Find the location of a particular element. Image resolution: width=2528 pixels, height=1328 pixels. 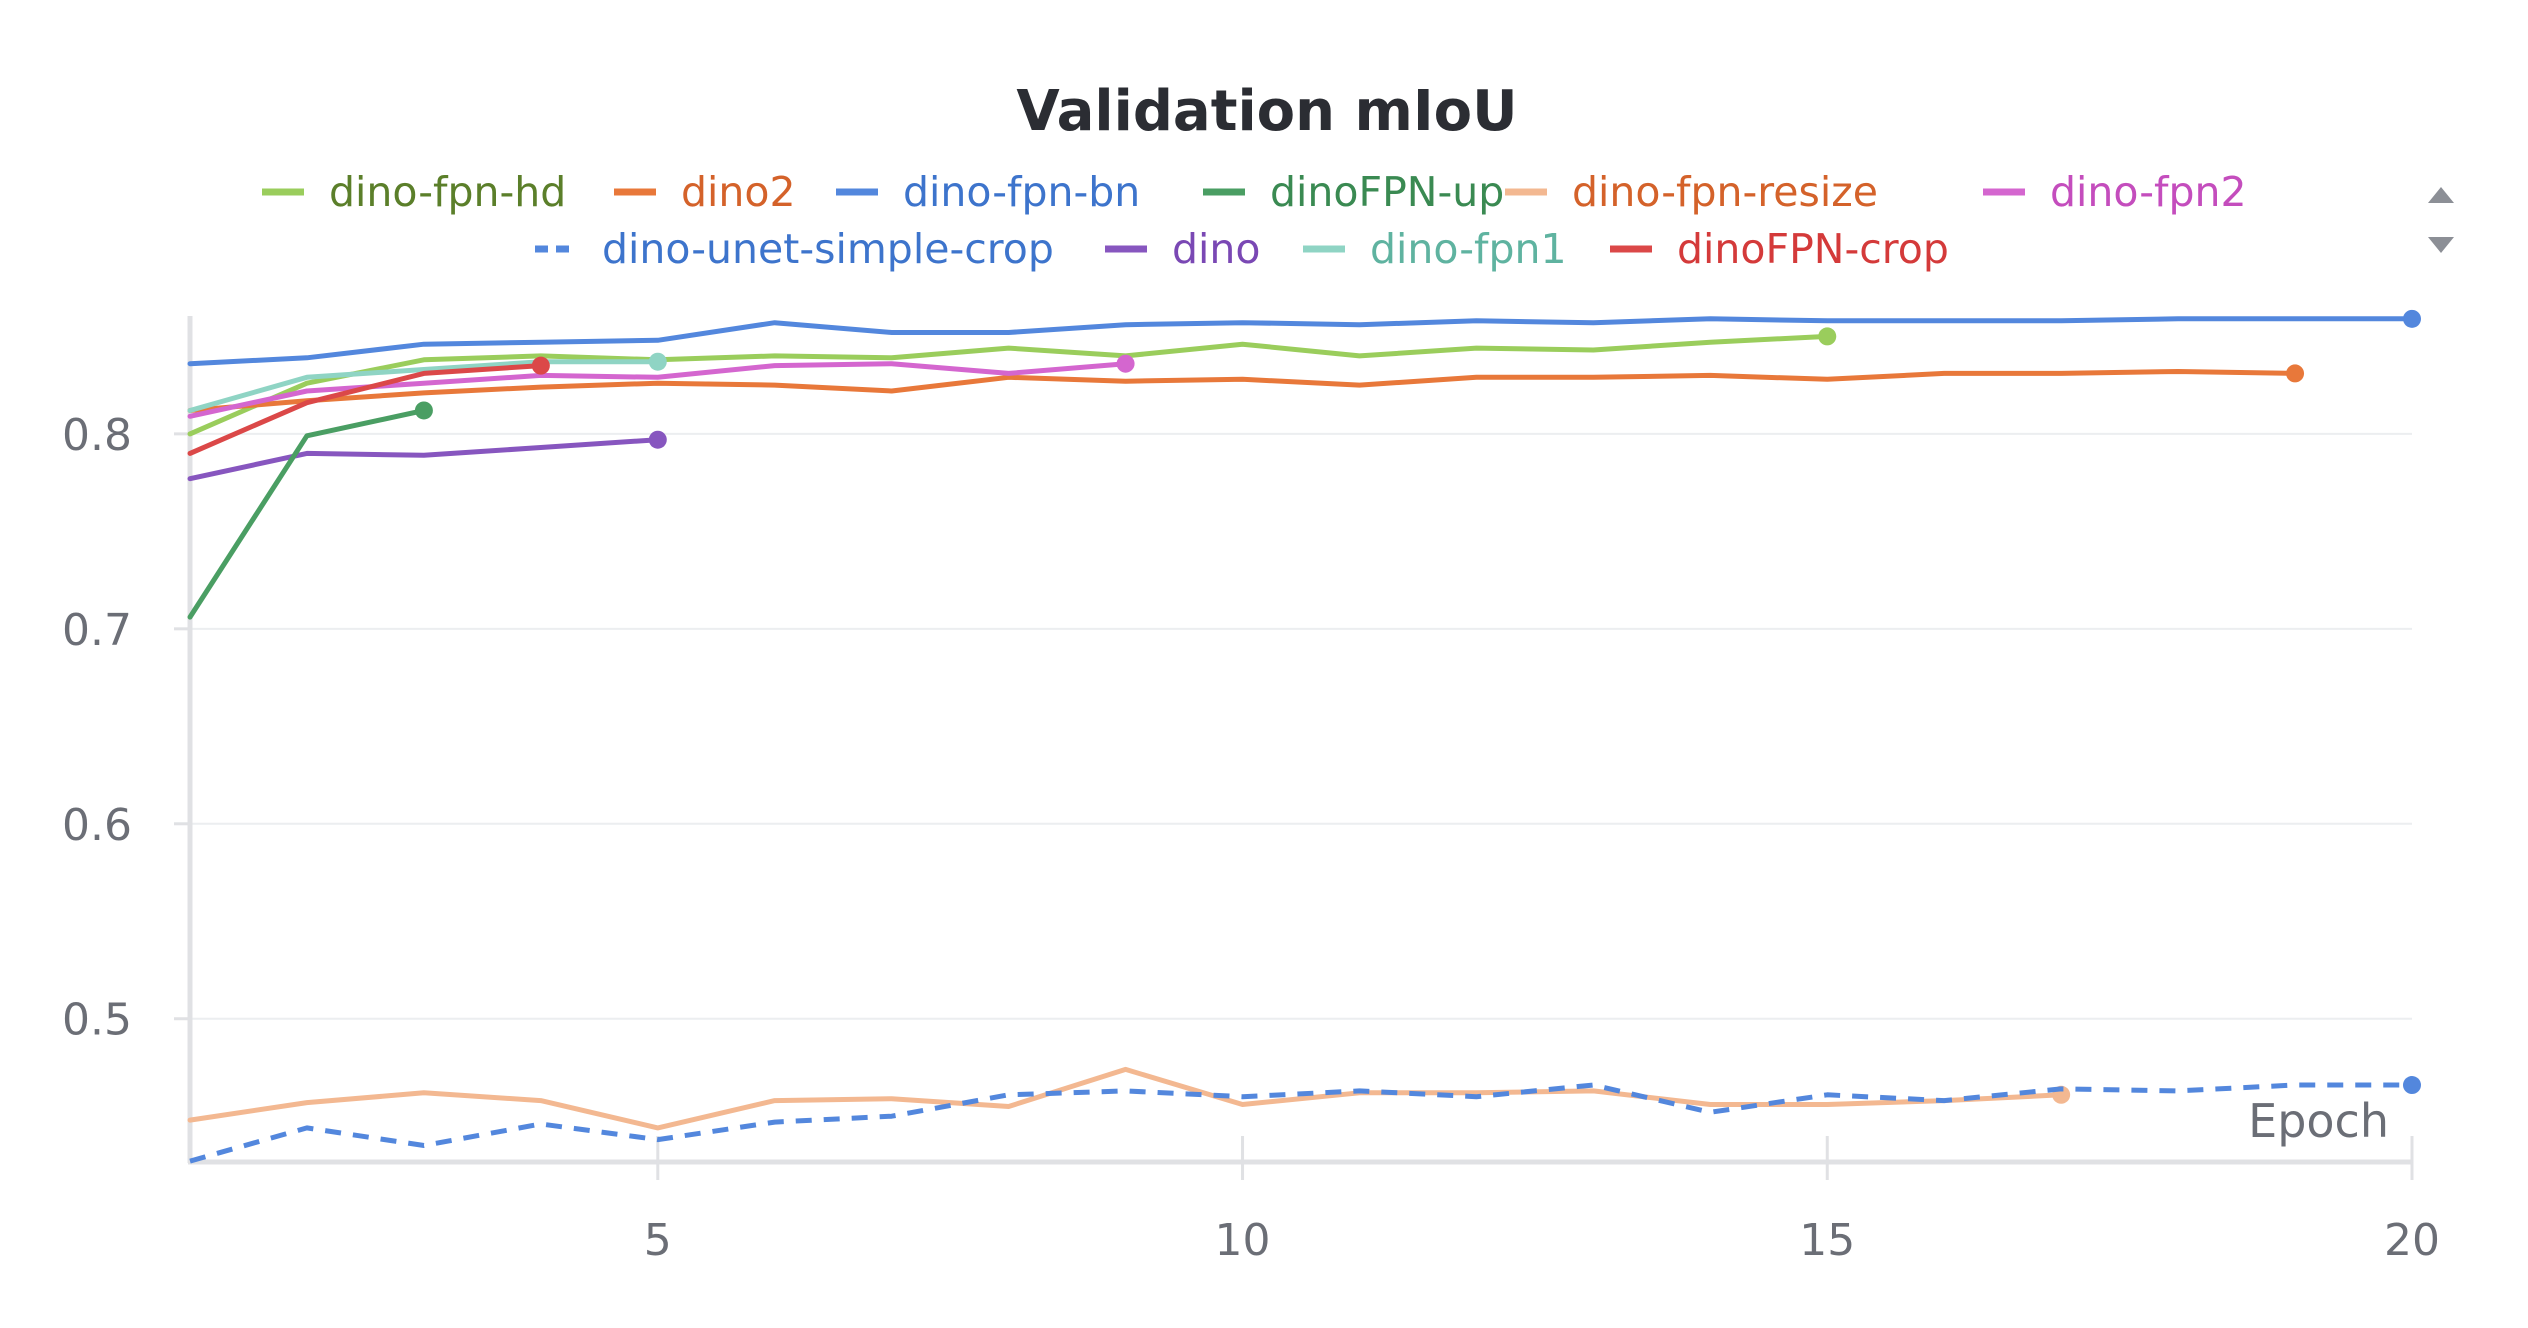

x-ticks: 5 10 15 20 is located at coordinates (1542, 1201).